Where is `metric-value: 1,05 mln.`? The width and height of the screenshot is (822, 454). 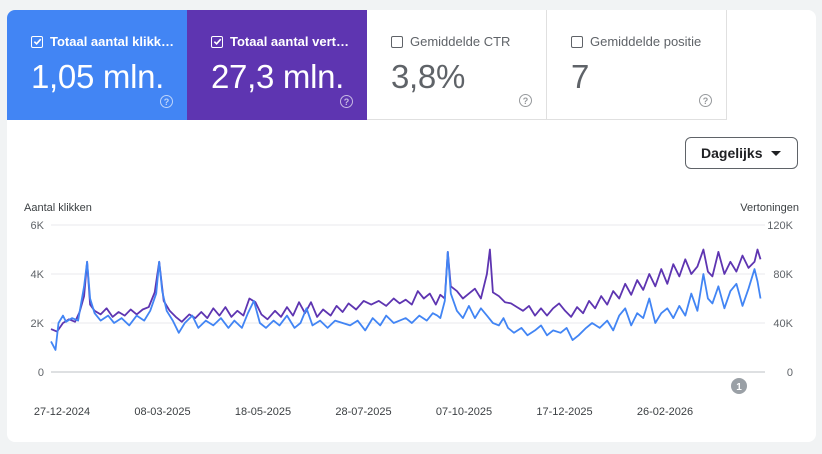
metric-value: 1,05 mln. is located at coordinates (98, 76).